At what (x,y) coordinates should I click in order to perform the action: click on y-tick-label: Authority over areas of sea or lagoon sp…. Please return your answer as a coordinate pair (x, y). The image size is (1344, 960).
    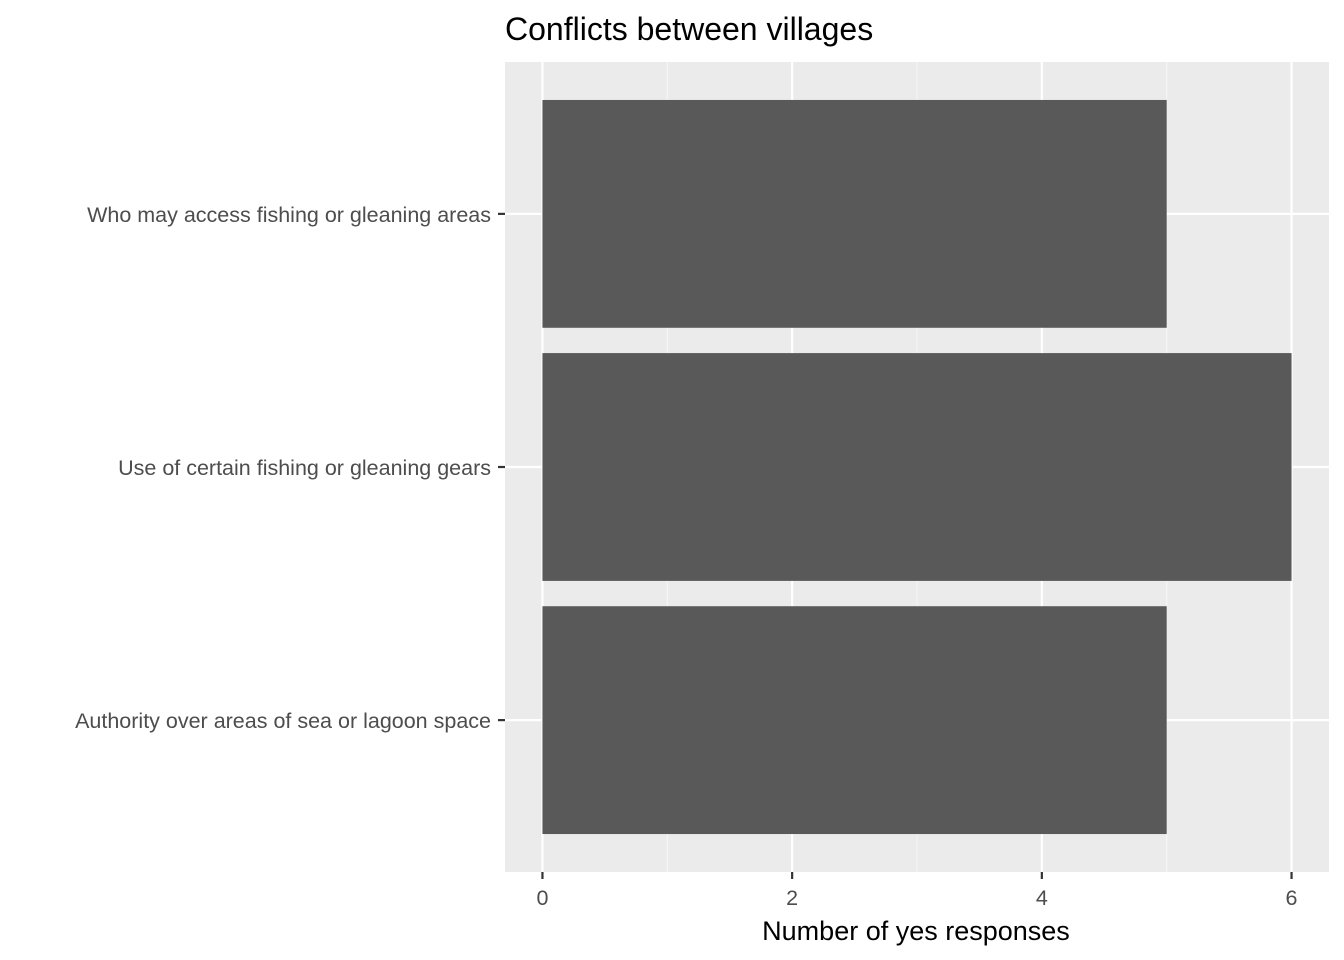
    Looking at the image, I should click on (283, 721).